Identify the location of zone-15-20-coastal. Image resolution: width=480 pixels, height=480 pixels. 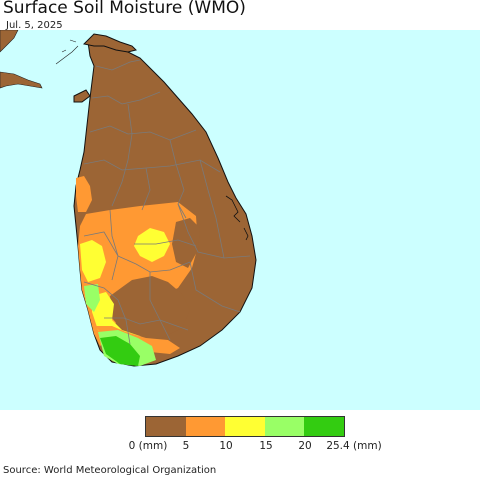
(92, 298).